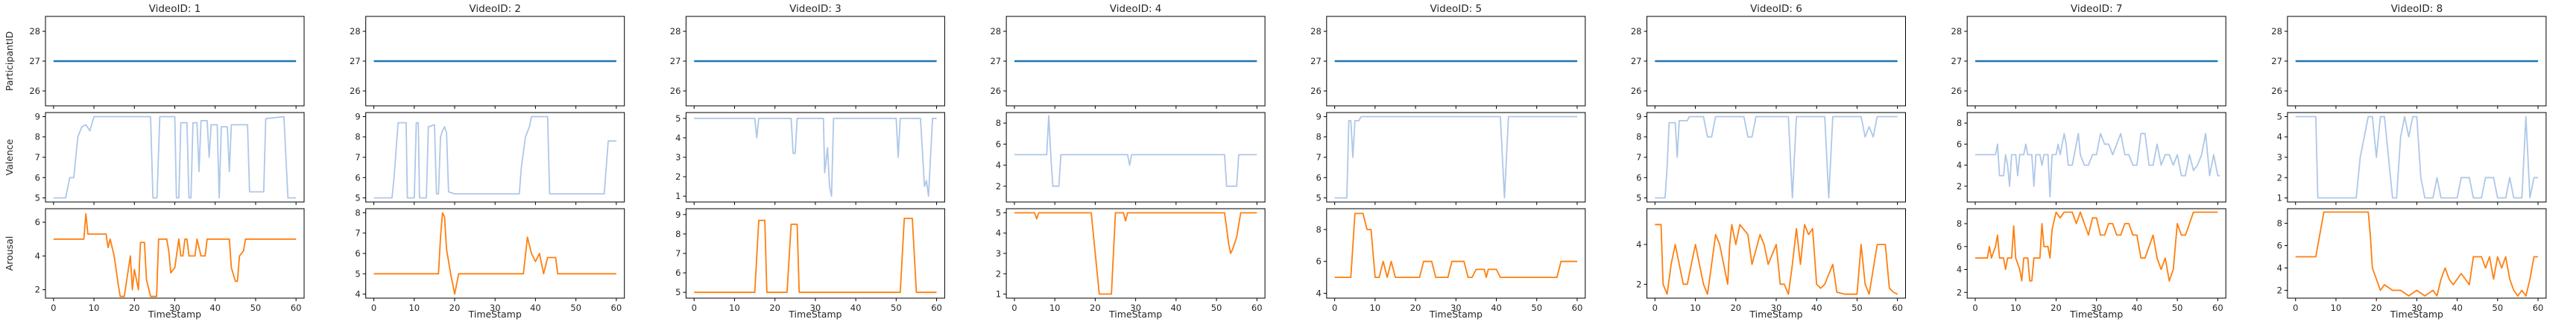  Describe the element at coordinates (2280, 157) in the screenshot. I see `ytick-label: 3` at that location.